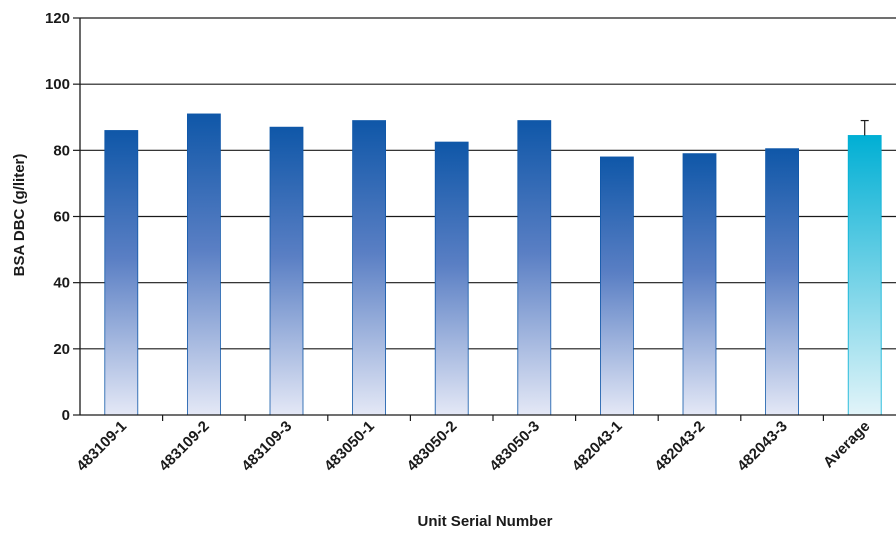 This screenshot has width=896, height=542. Describe the element at coordinates (514, 446) in the screenshot. I see `x-tick-label: 483050-3` at that location.